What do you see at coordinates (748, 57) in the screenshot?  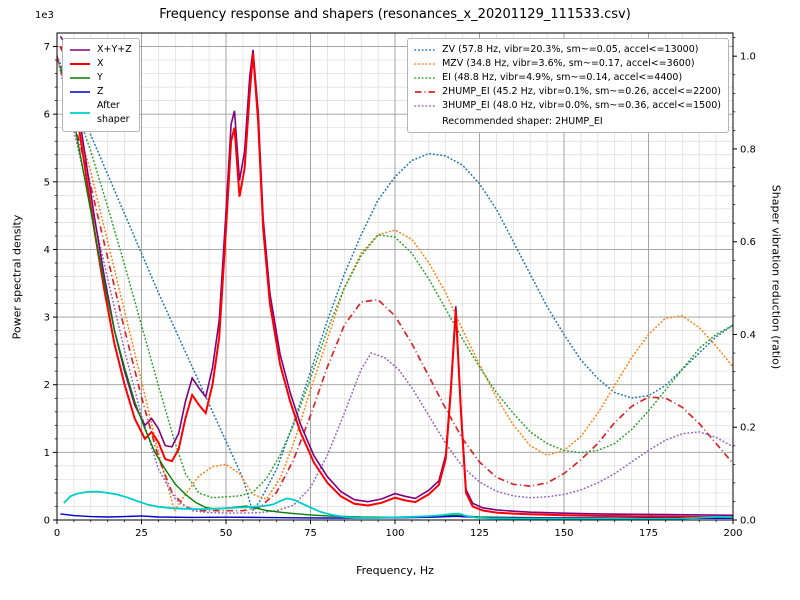 I see `y-right-tick-label: 1.0` at bounding box center [748, 57].